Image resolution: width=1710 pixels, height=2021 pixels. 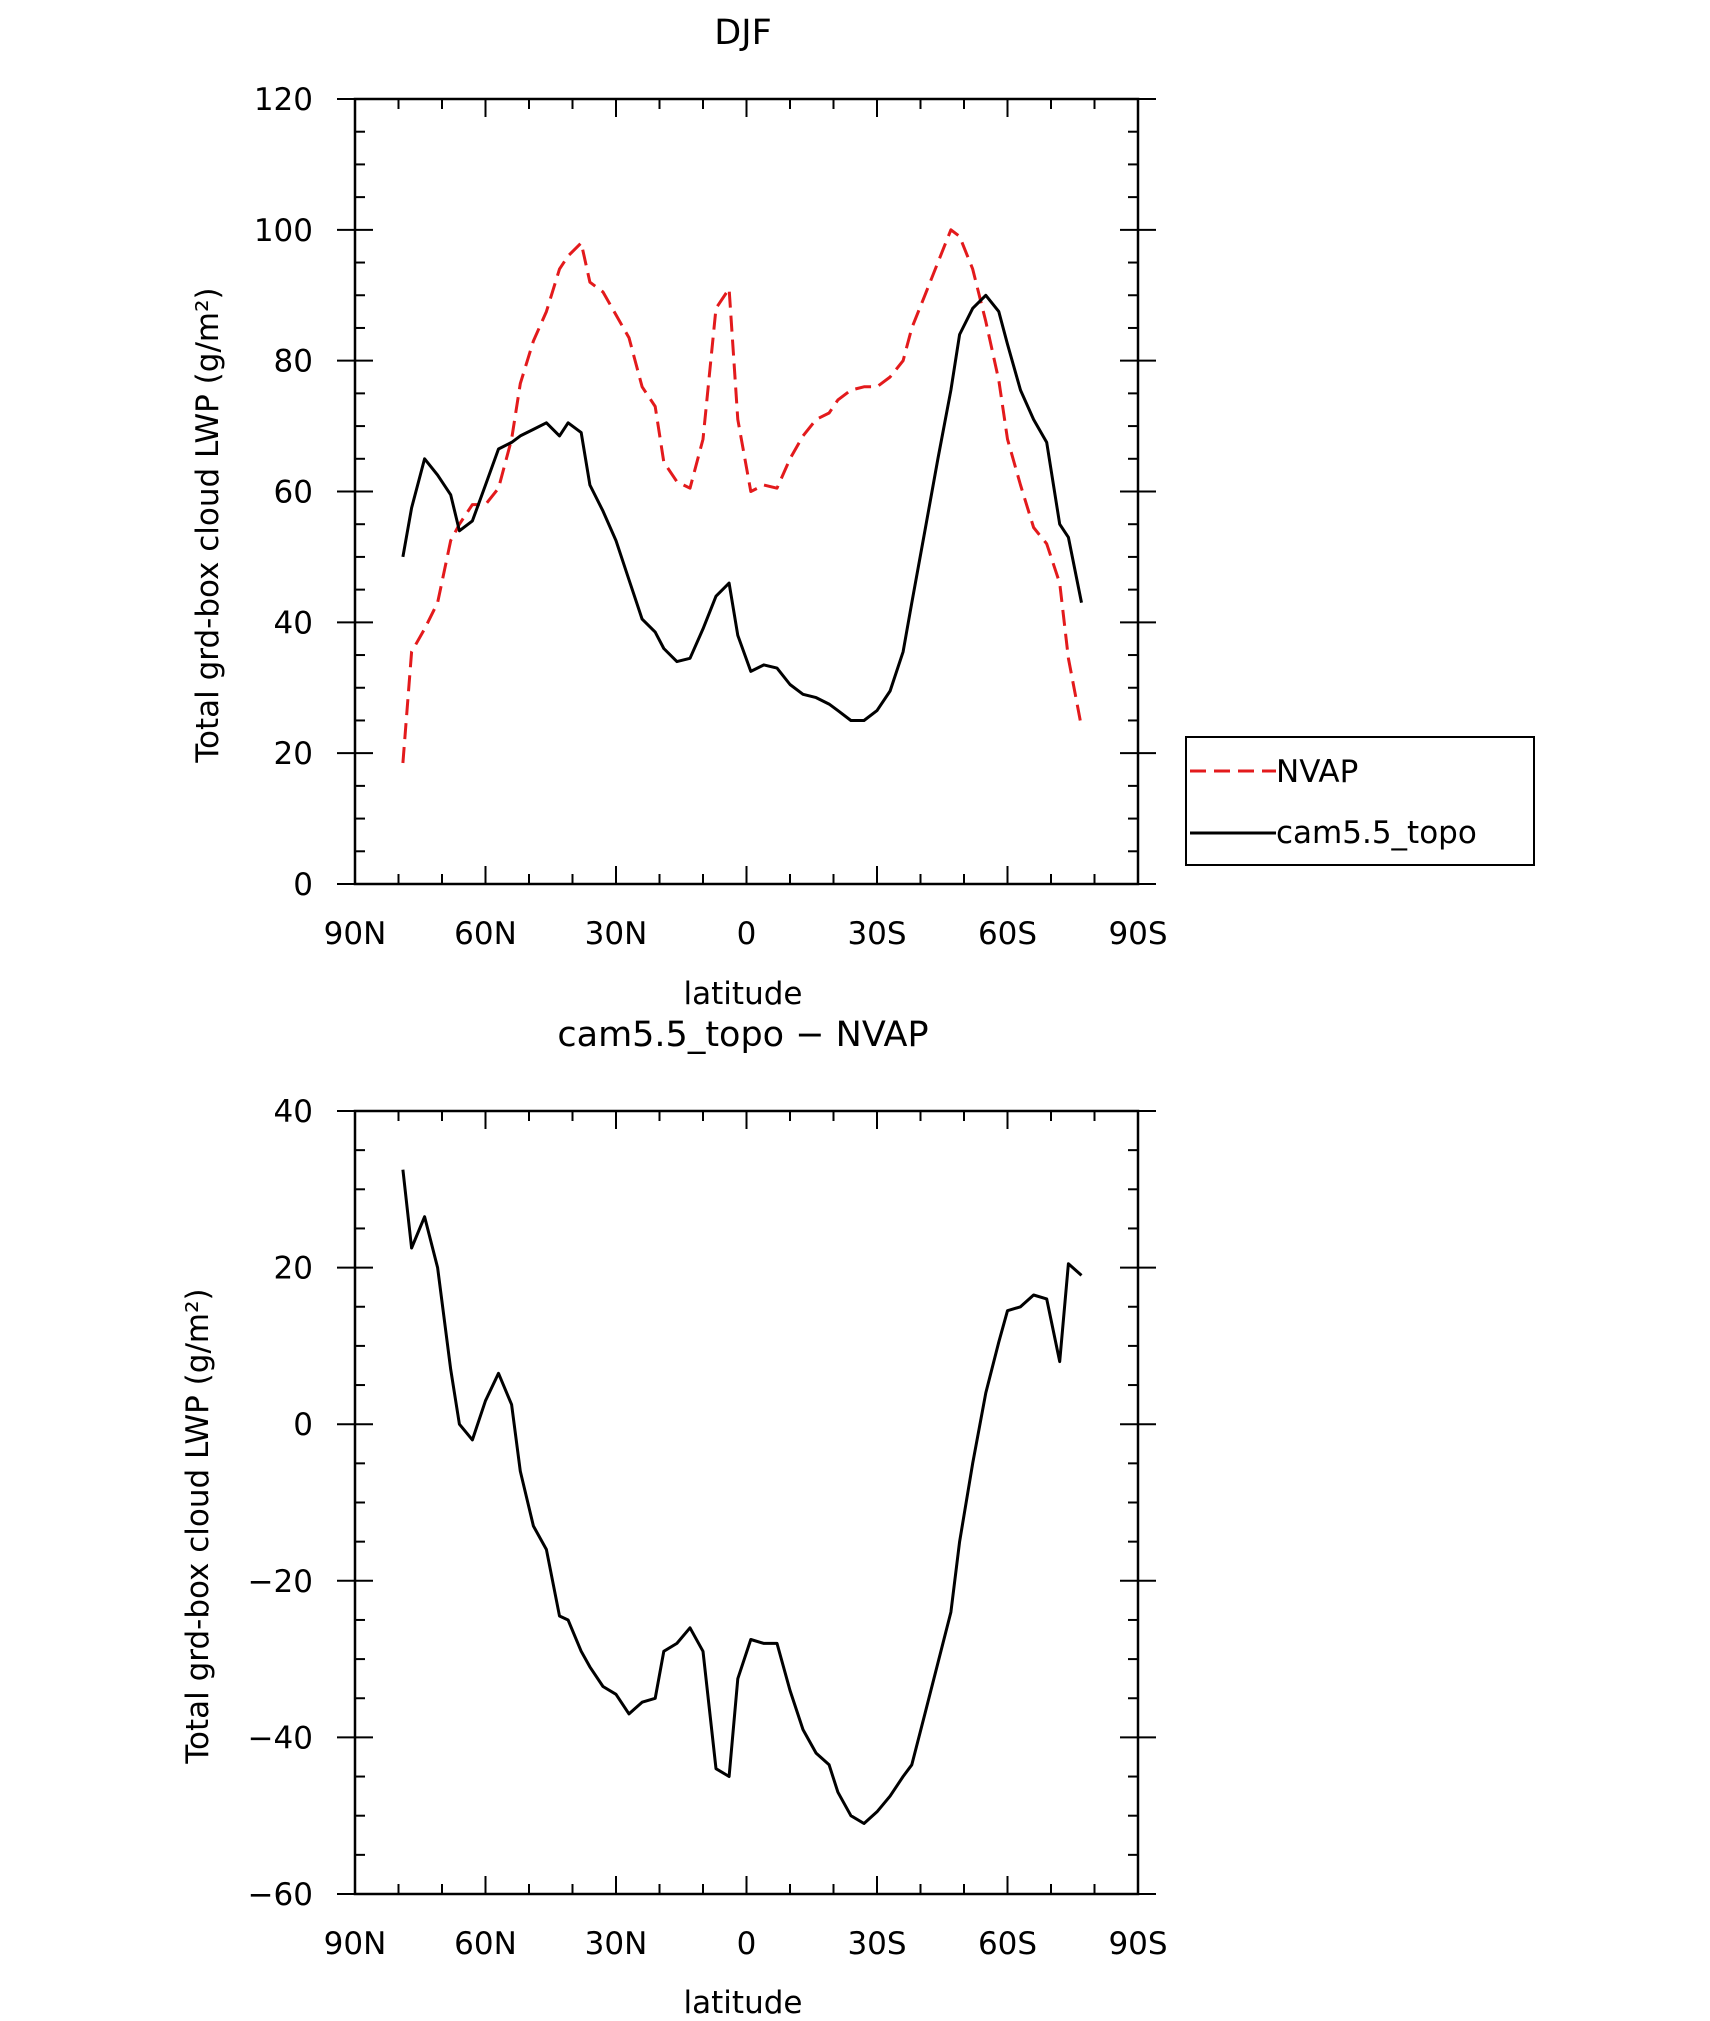 I want to click on series-line-cam5-5-topo, so click(x=742, y=507).